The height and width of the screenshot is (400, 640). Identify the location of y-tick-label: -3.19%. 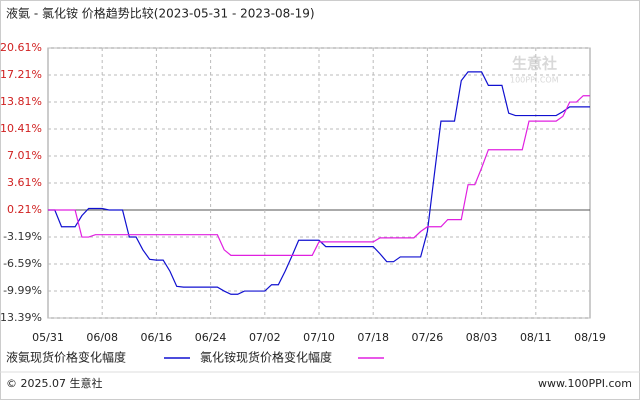
(22, 236).